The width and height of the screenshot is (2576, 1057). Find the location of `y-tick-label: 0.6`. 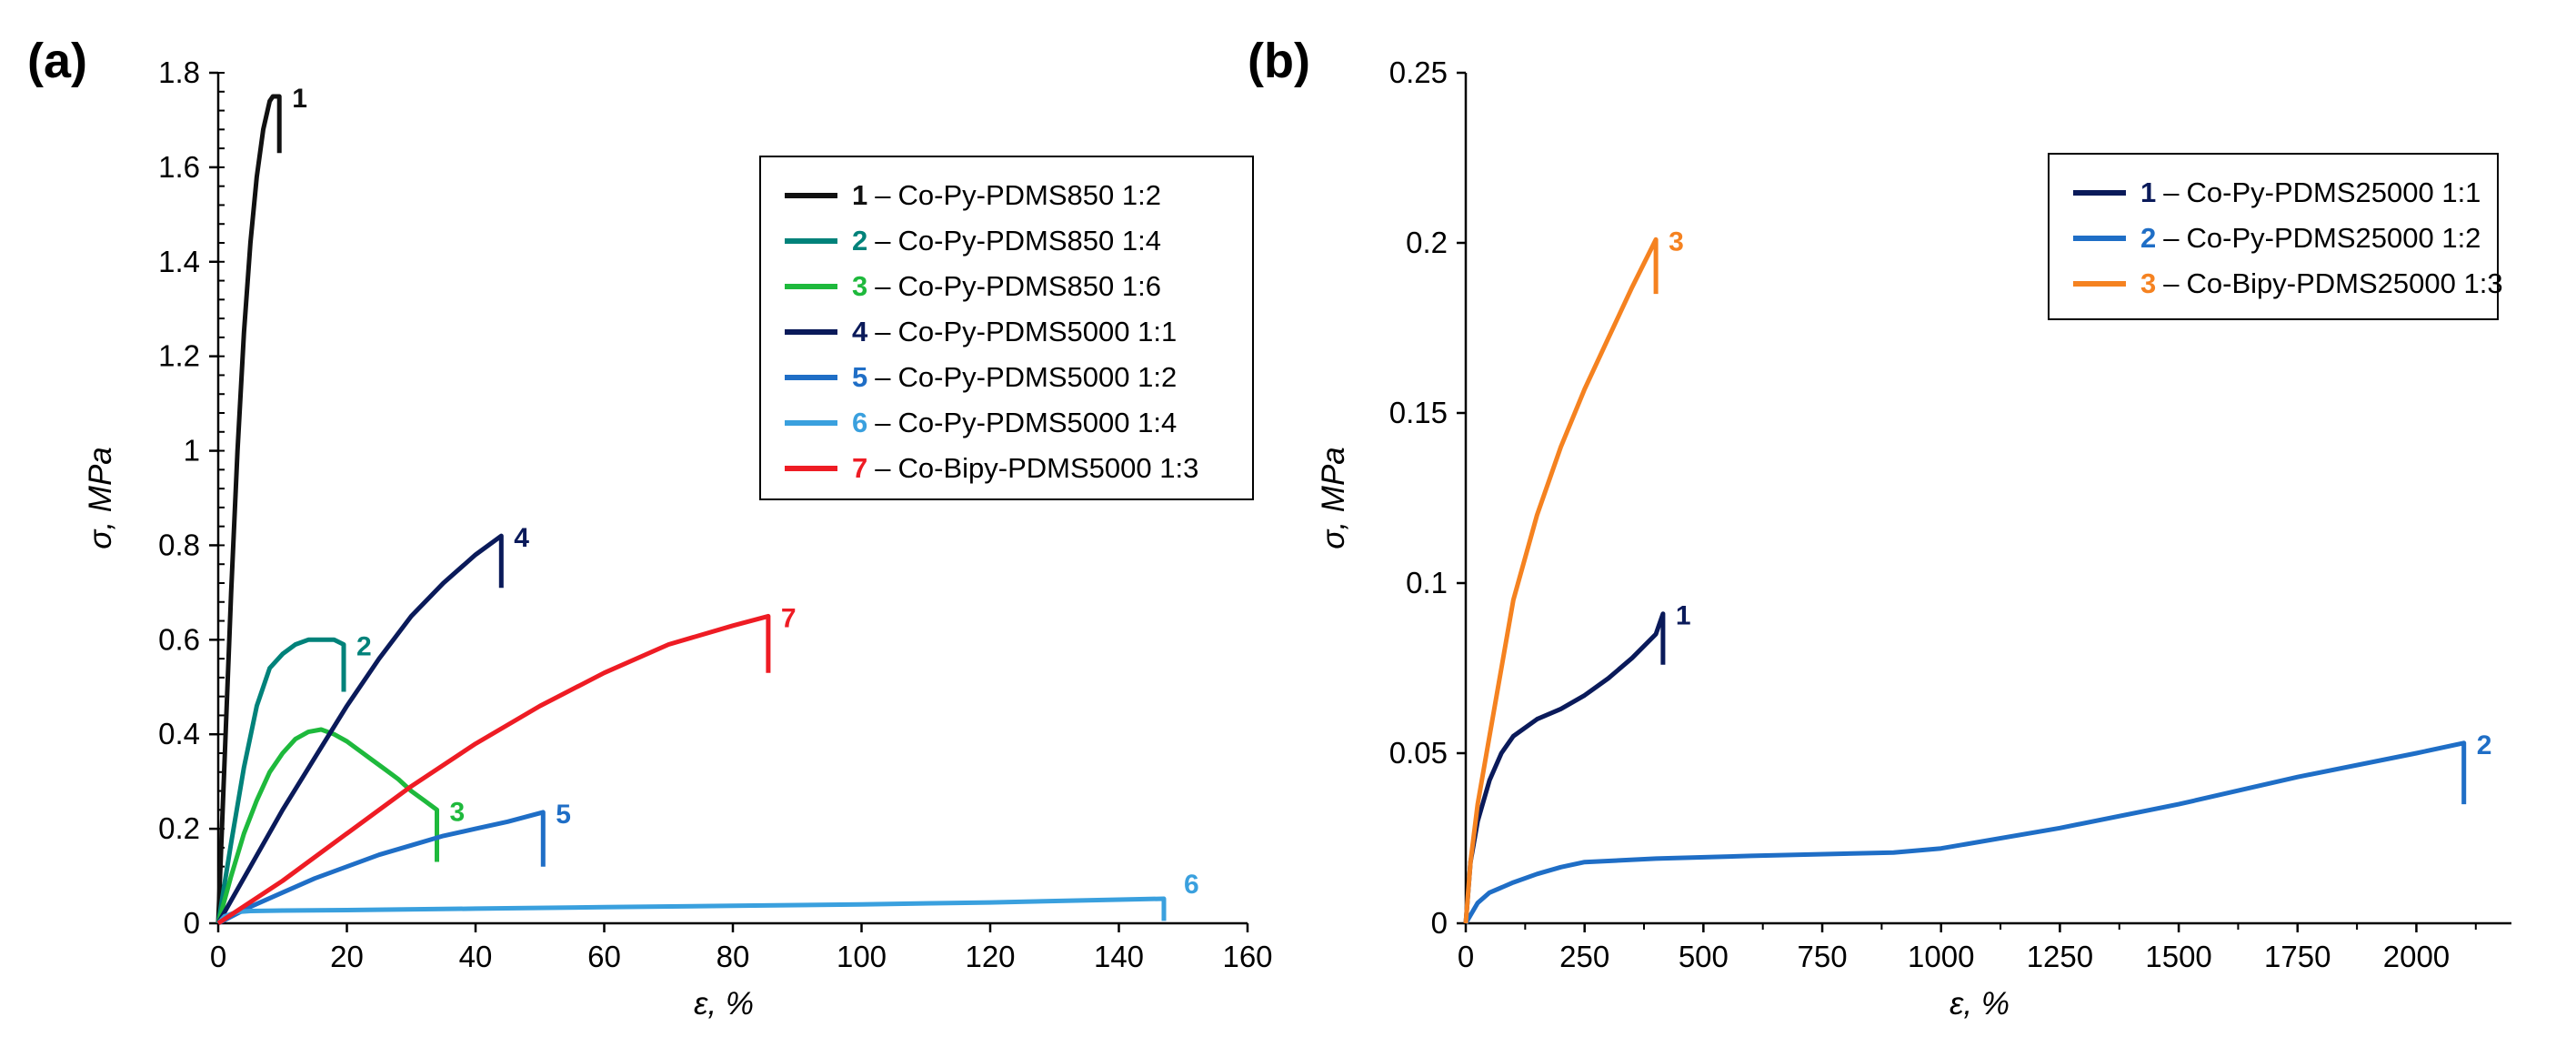

y-tick-label: 0.6 is located at coordinates (179, 639).